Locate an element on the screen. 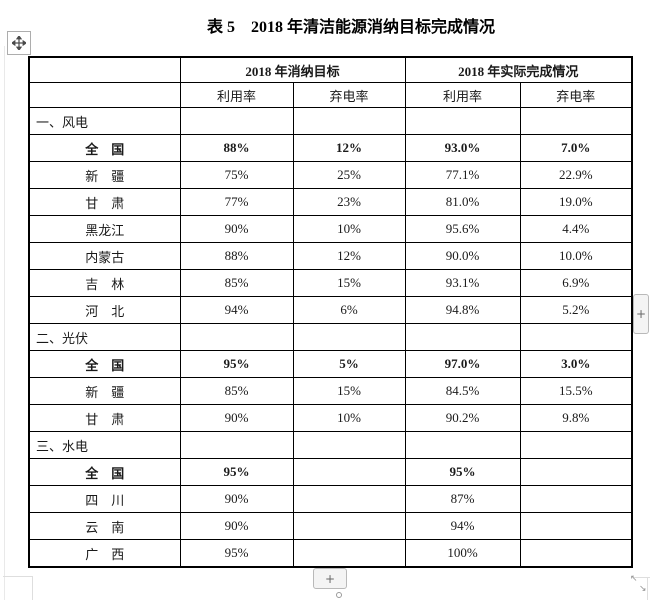  value-cell: 23% is located at coordinates (349, 202).